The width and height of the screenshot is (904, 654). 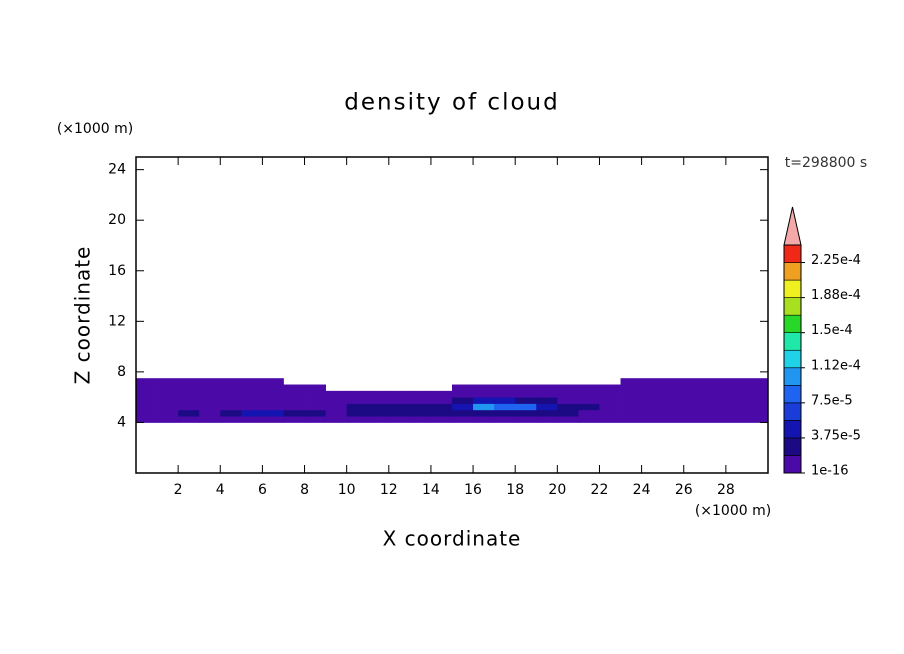 What do you see at coordinates (473, 490) in the screenshot?
I see `x-tick-label: 16` at bounding box center [473, 490].